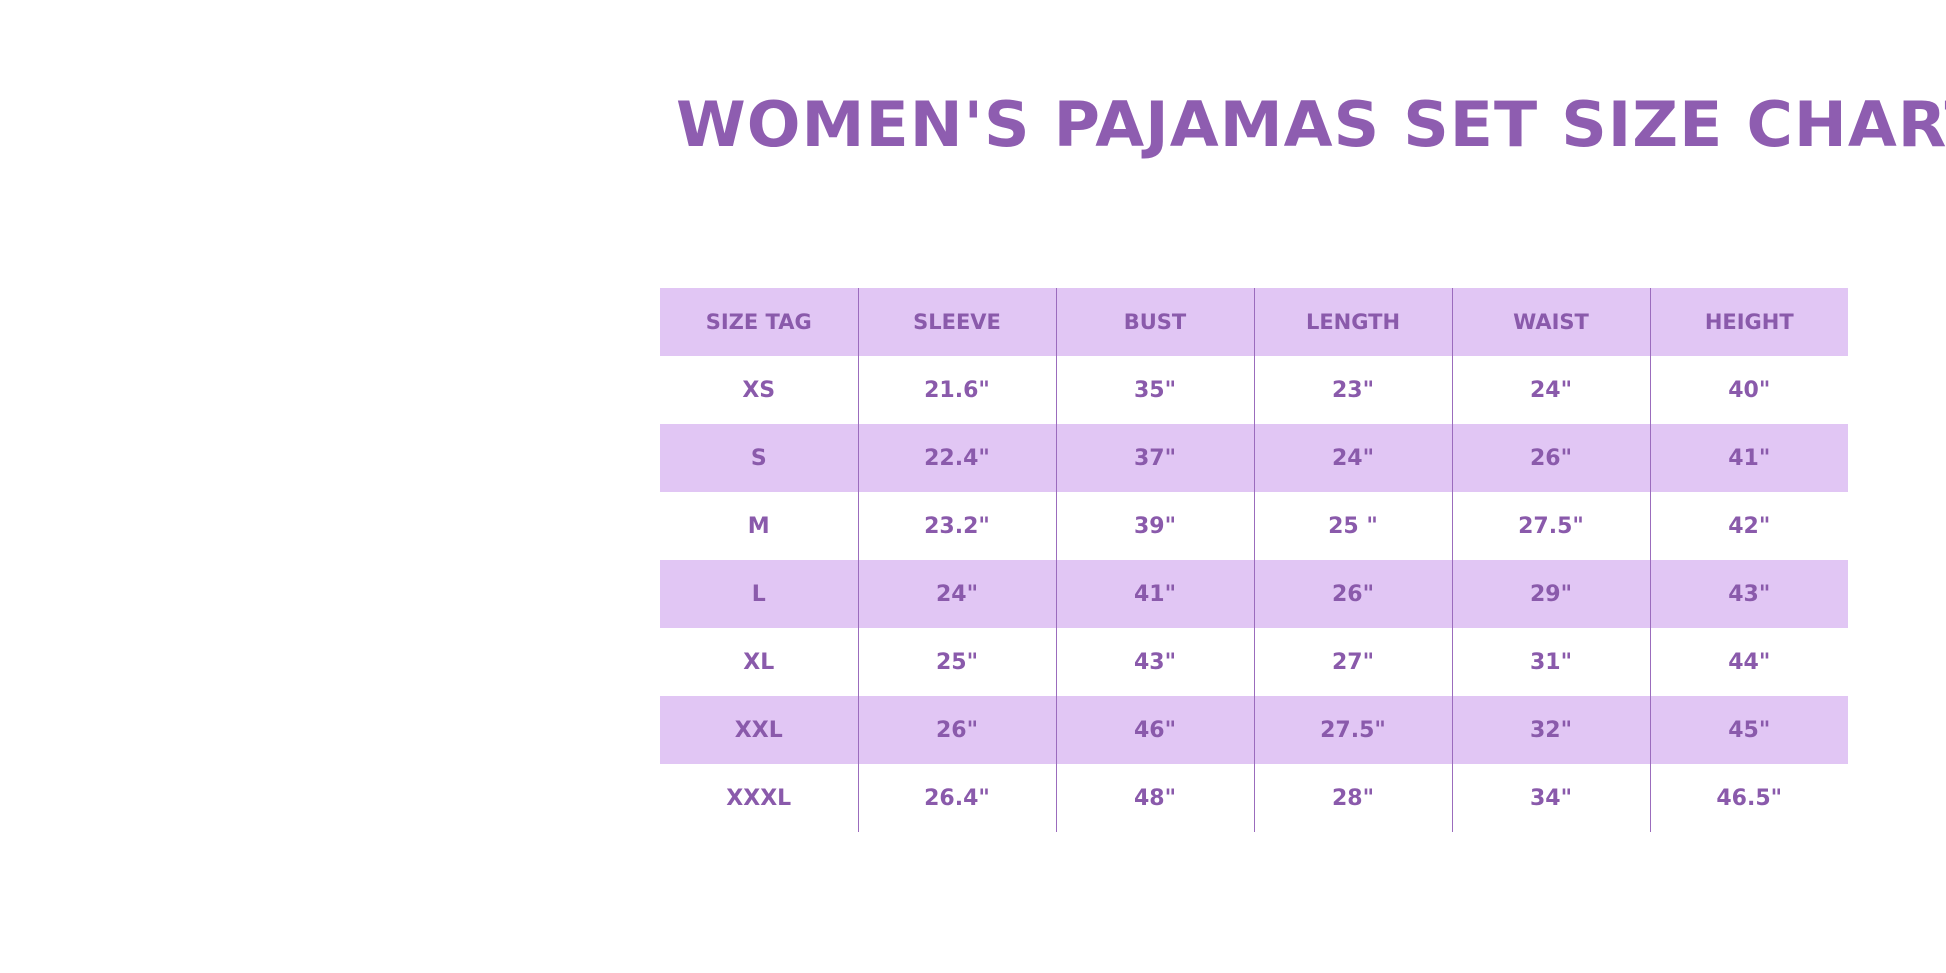  Describe the element at coordinates (956, 458) in the screenshot. I see `measurement-cell: 22.4"` at that location.